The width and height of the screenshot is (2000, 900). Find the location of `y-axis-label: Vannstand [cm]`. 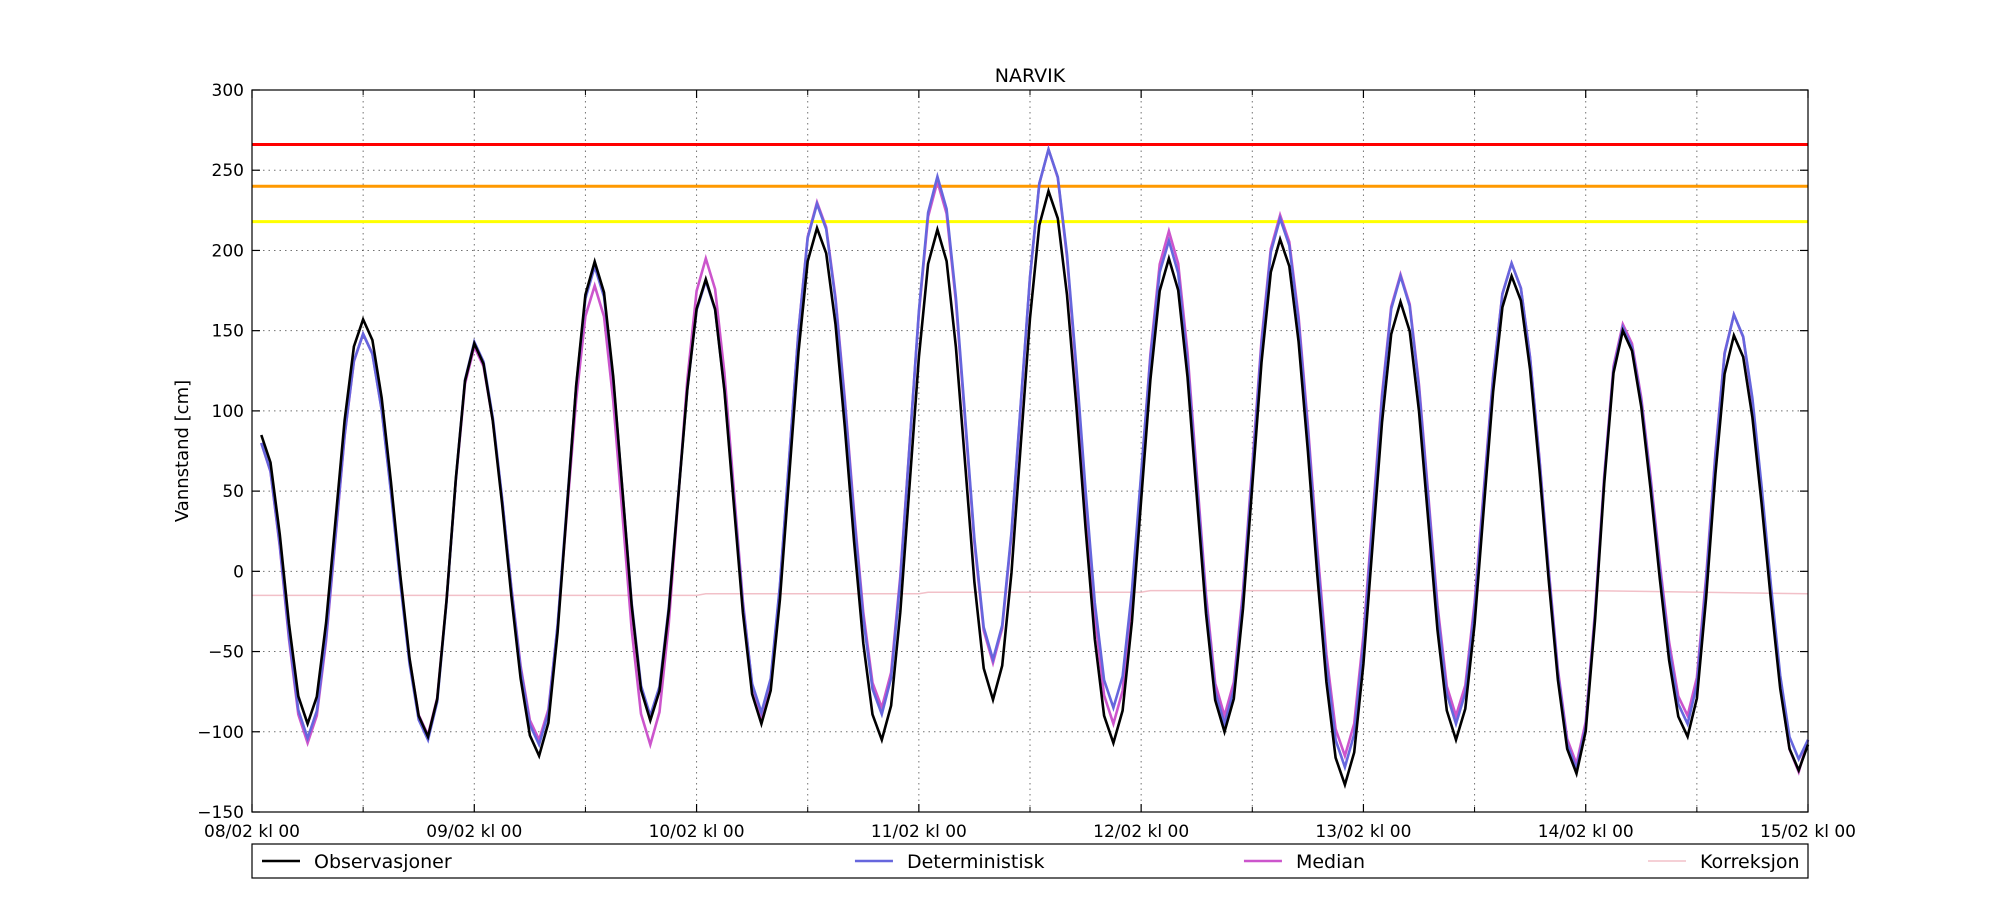

y-axis-label: Vannstand [cm] is located at coordinates (182, 451).